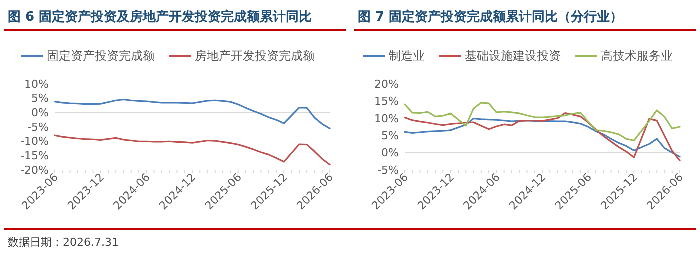 This screenshot has width=700, height=261. Describe the element at coordinates (407, 56) in the screenshot. I see `legend-label: 制造业` at that location.